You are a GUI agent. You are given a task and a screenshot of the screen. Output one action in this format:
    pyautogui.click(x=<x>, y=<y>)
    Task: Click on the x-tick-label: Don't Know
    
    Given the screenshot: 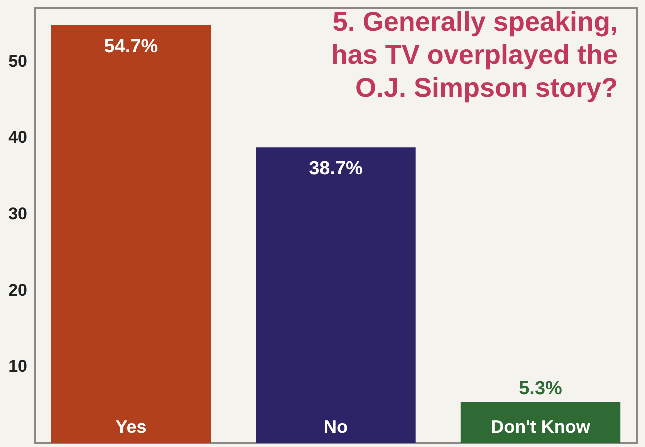 What is the action you would take?
    pyautogui.click(x=541, y=427)
    